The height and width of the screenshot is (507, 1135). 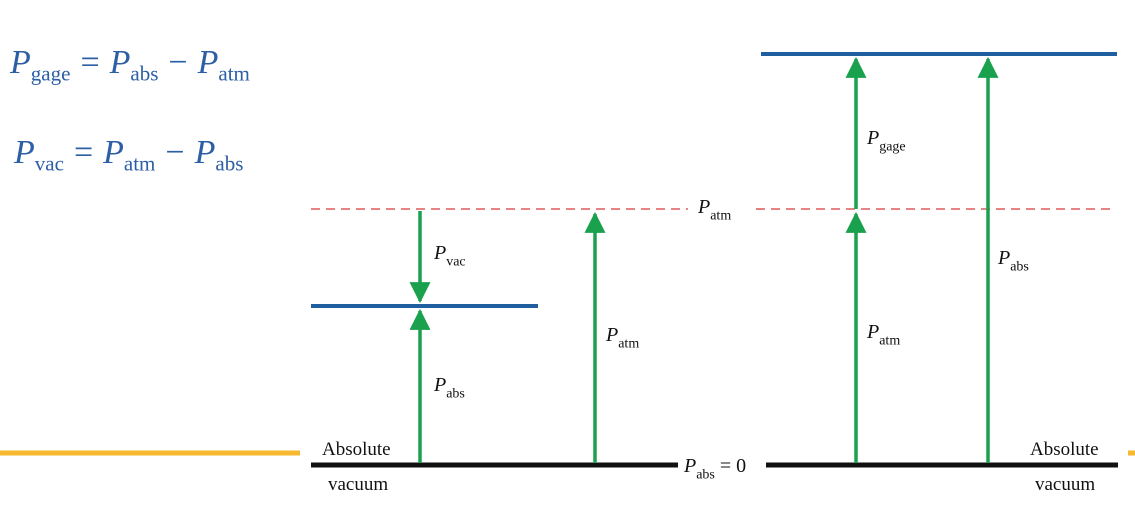 I want to click on absolute-left-label: Absolute, so click(x=356, y=449).